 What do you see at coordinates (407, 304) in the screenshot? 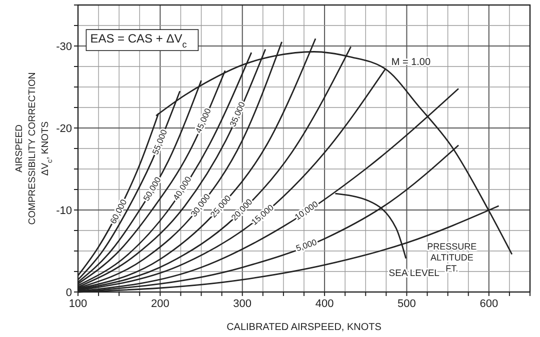
I see `x-tick-label: 500` at bounding box center [407, 304].